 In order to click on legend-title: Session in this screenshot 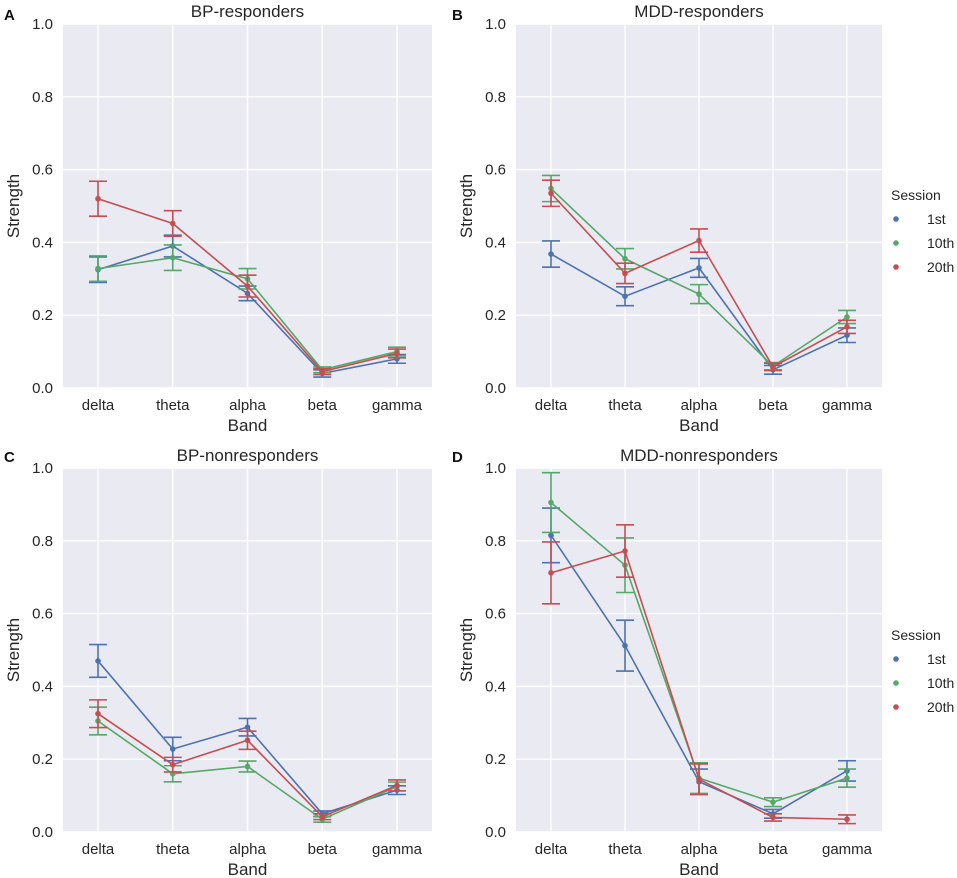, I will do `click(916, 195)`.